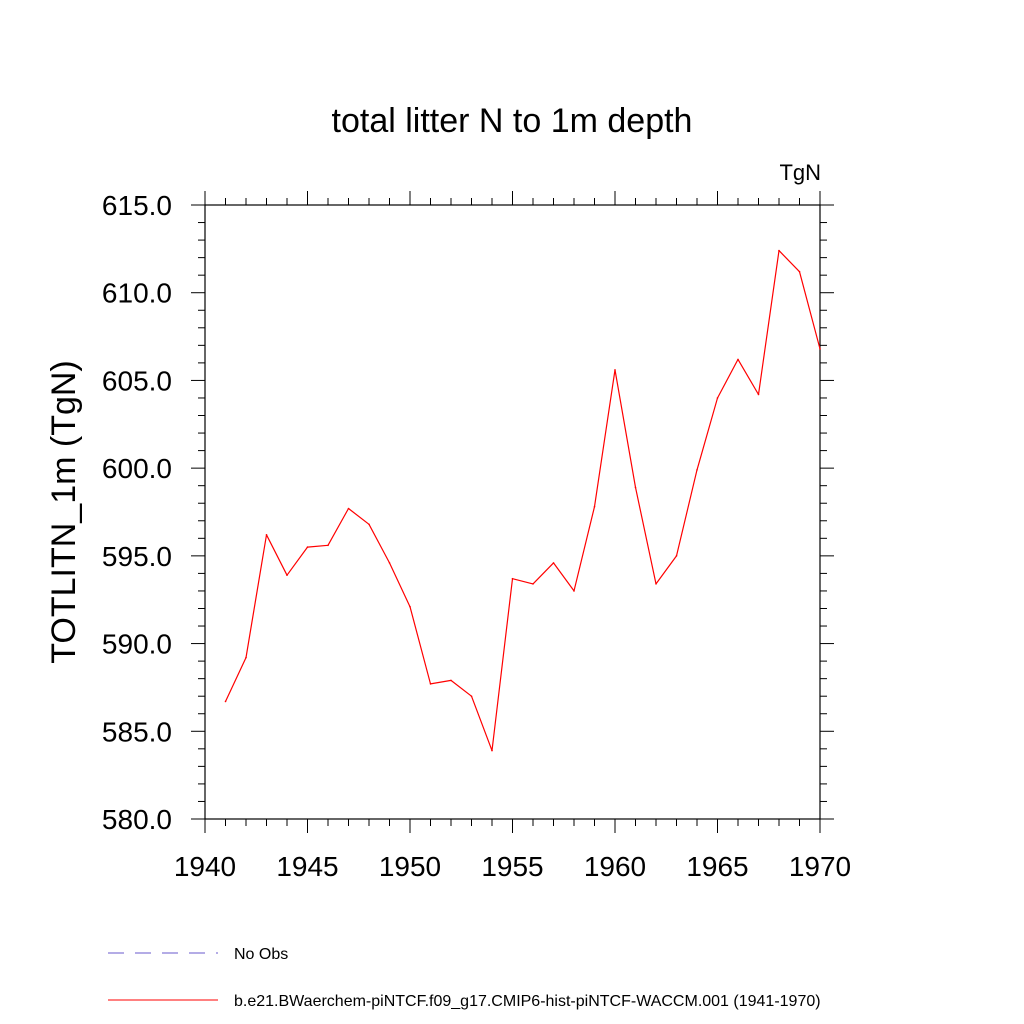 The image size is (1024, 1024). What do you see at coordinates (261, 954) in the screenshot?
I see `legend-label: No Obs` at bounding box center [261, 954].